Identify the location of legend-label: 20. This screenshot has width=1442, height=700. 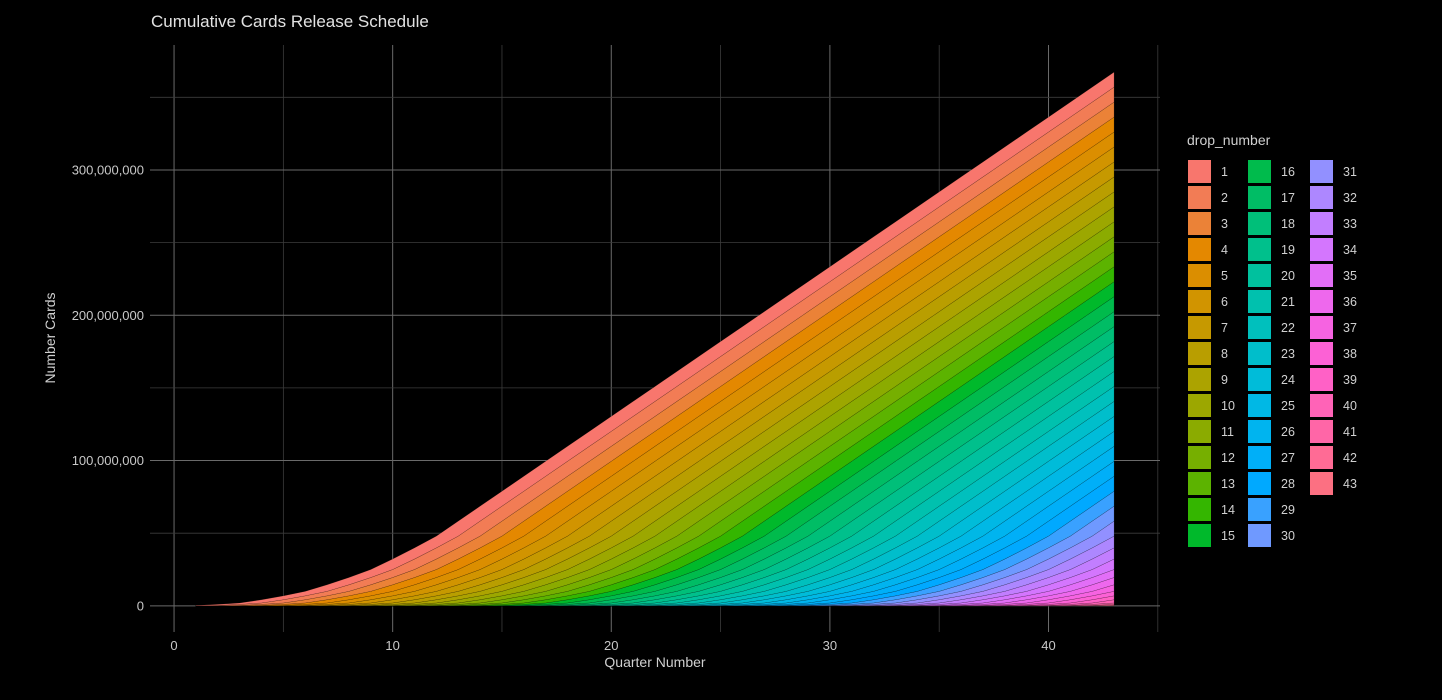
(1288, 276).